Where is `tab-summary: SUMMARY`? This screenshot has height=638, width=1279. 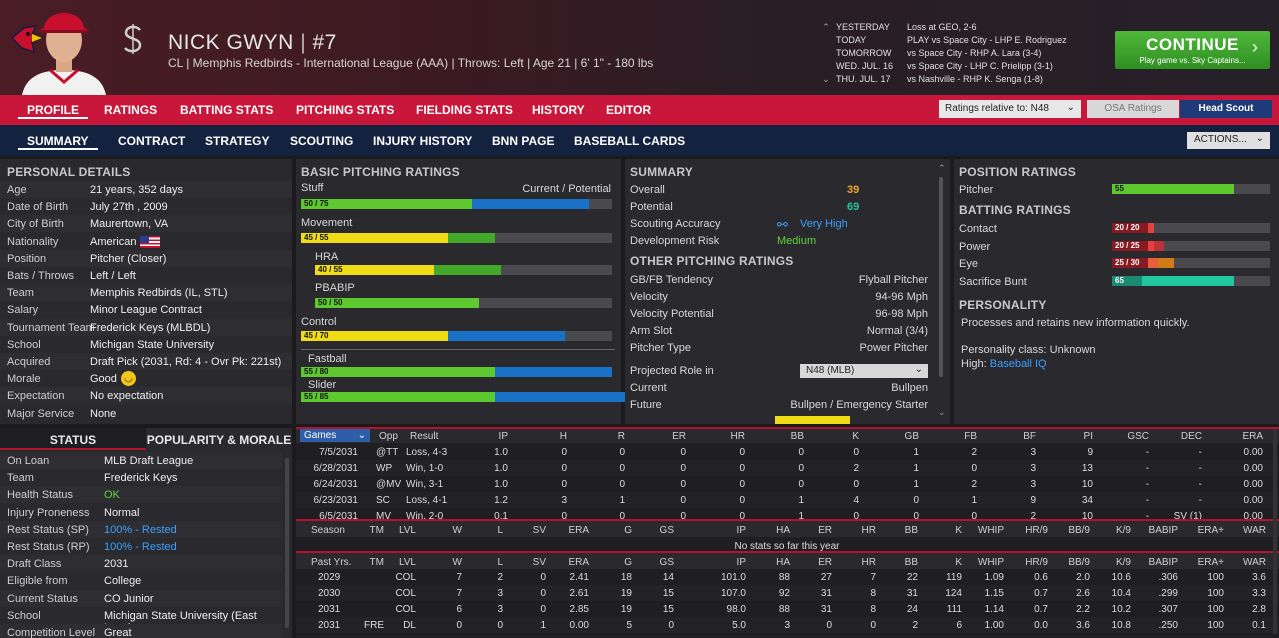 tab-summary: SUMMARY is located at coordinates (58, 142).